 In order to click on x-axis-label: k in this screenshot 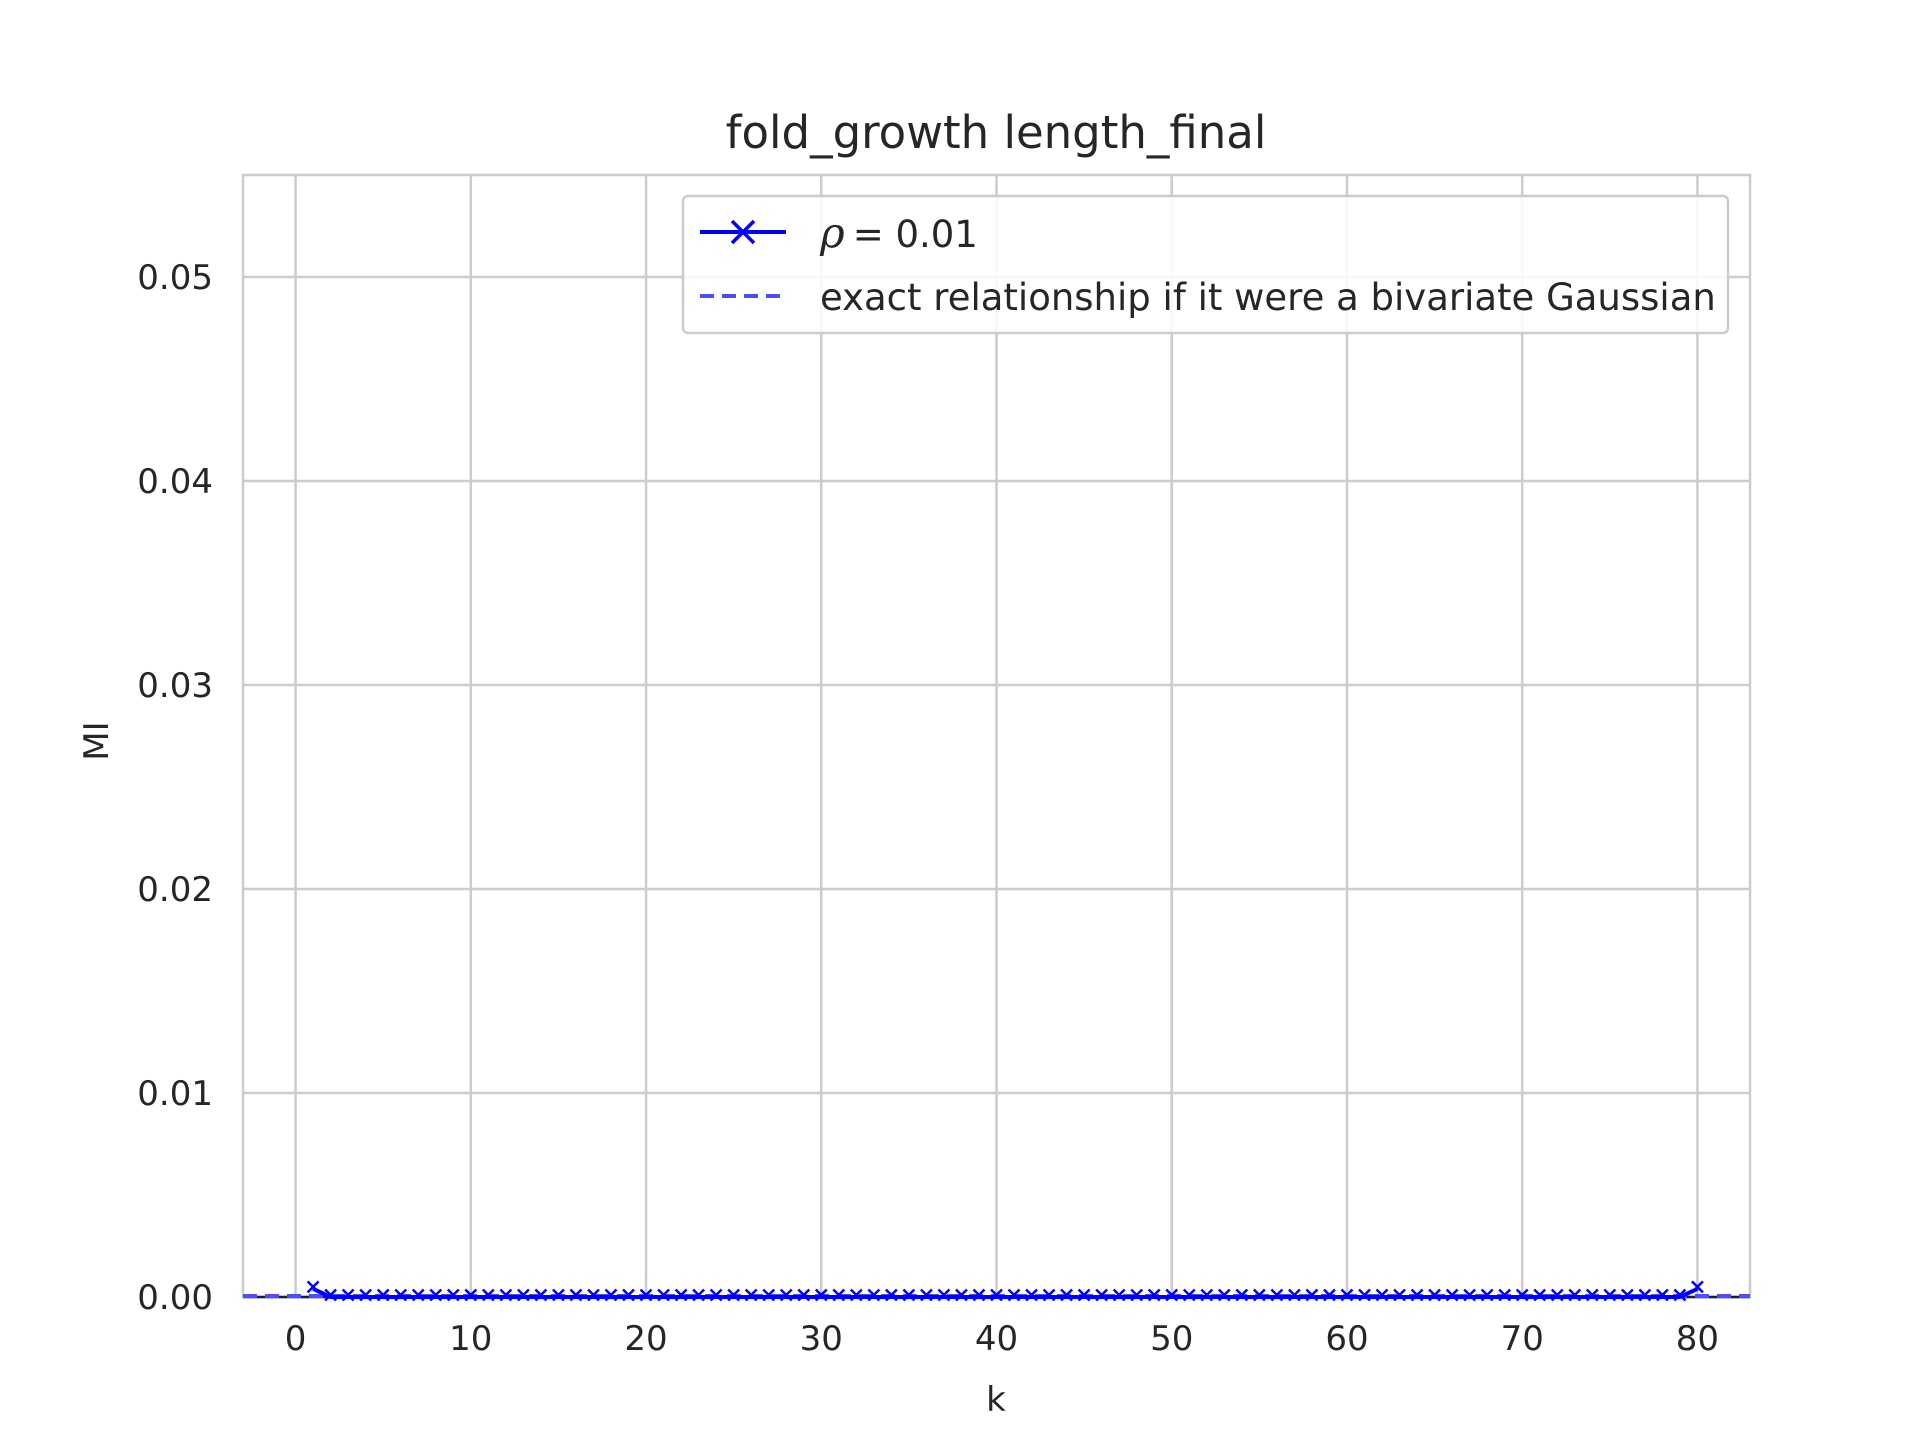, I will do `click(996, 1400)`.